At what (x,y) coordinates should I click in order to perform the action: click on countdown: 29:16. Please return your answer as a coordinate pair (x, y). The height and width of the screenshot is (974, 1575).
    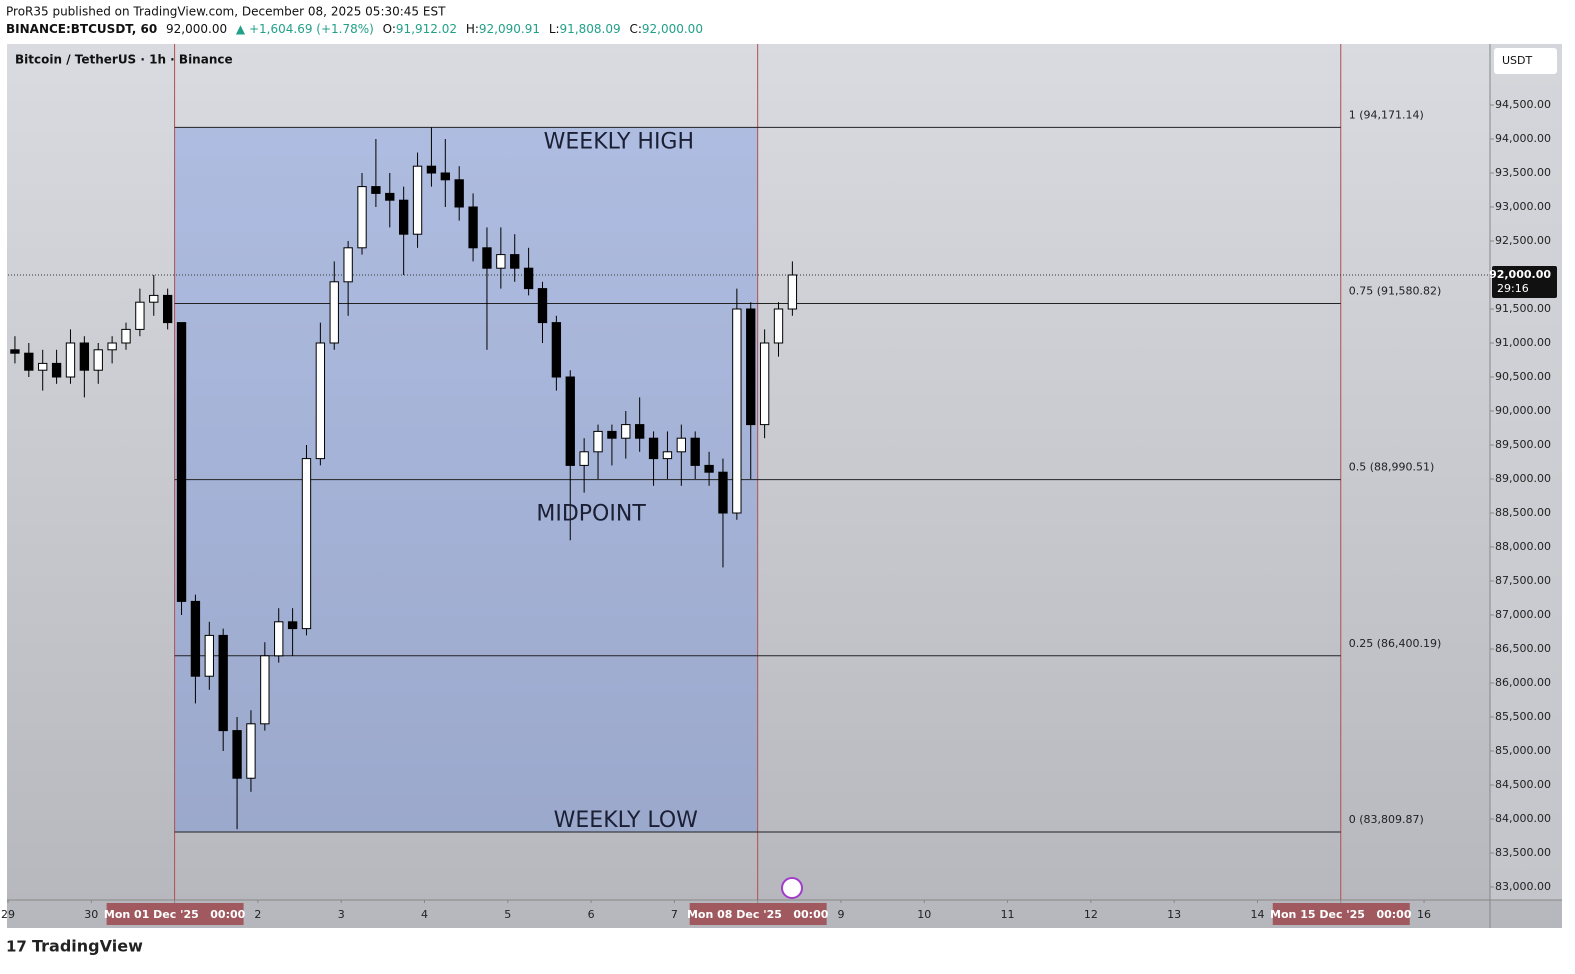
    Looking at the image, I should click on (1513, 288).